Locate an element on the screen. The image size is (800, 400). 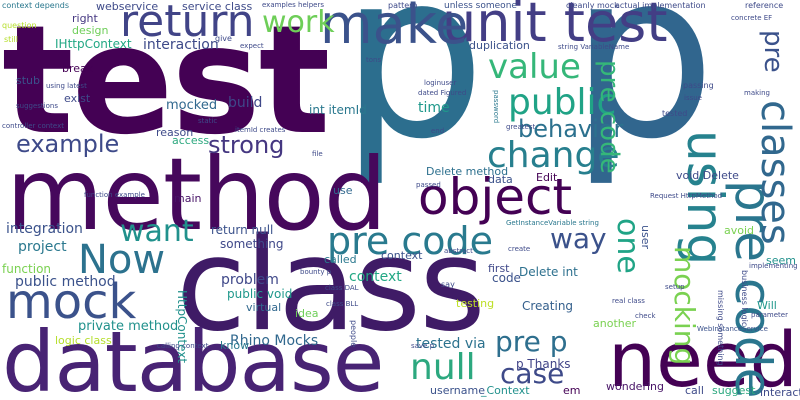
word-tons: tons is located at coordinates (374, 60).